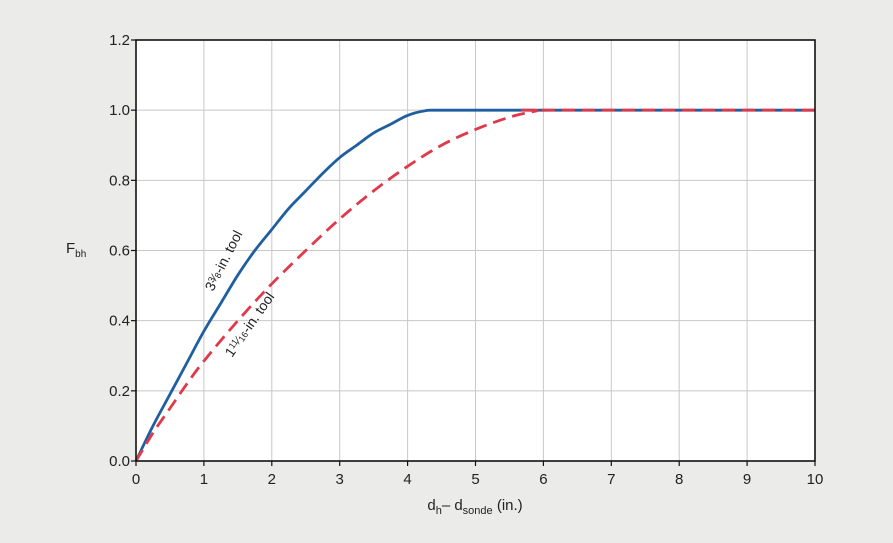 This screenshot has height=543, width=893. Describe the element at coordinates (272, 479) in the screenshot. I see `x-tick-label: 2` at that location.